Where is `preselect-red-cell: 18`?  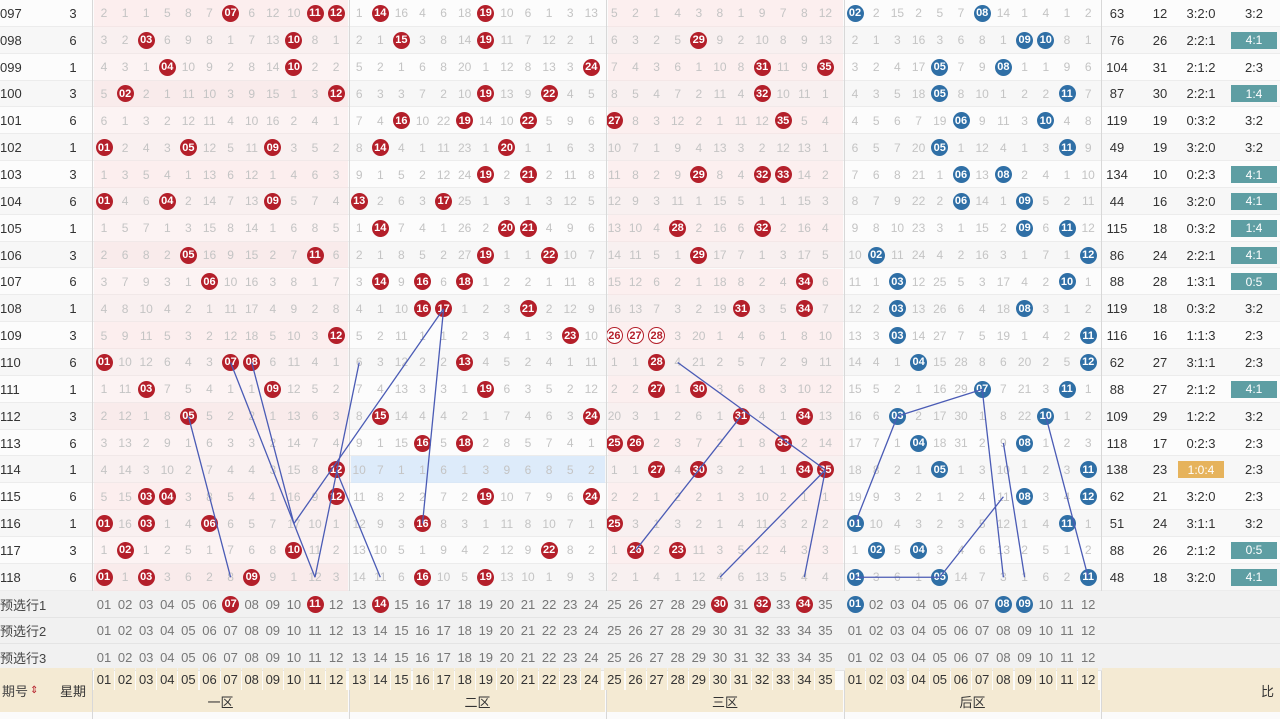 preselect-red-cell: 18 is located at coordinates (465, 604).